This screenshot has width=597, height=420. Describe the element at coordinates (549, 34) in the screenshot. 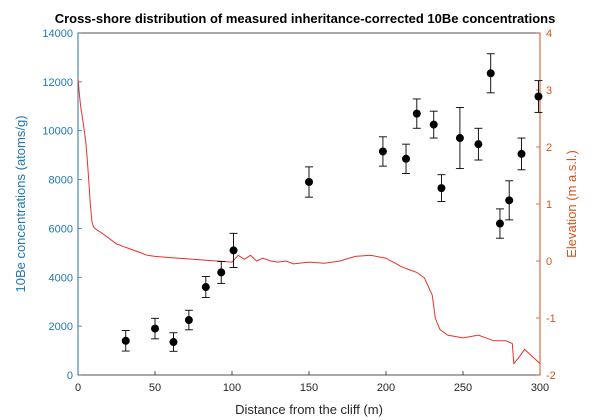

I see `right-y-tick-label: 4` at that location.